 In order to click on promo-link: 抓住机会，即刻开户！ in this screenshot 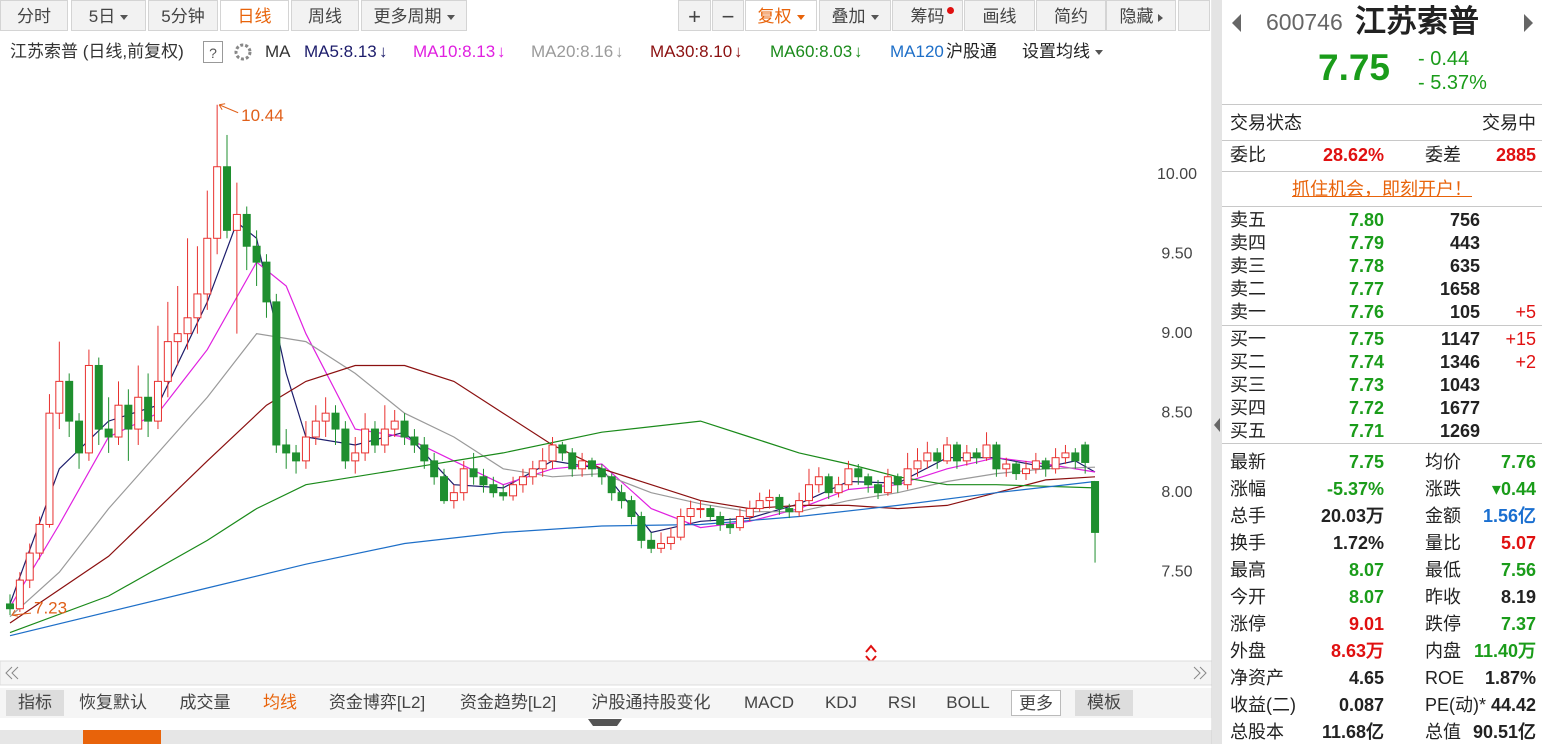, I will do `click(1382, 189)`.